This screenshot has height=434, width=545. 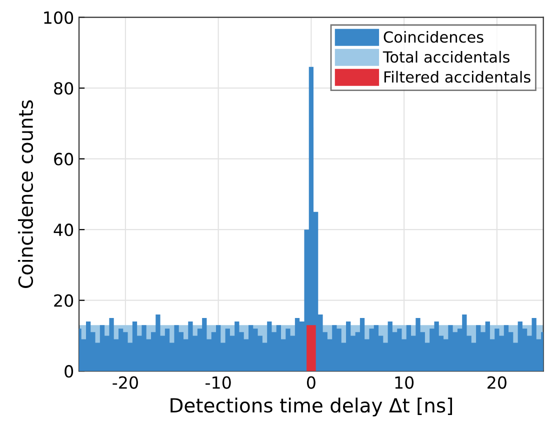 I want to click on x-tick-label: 10, so click(x=404, y=382).